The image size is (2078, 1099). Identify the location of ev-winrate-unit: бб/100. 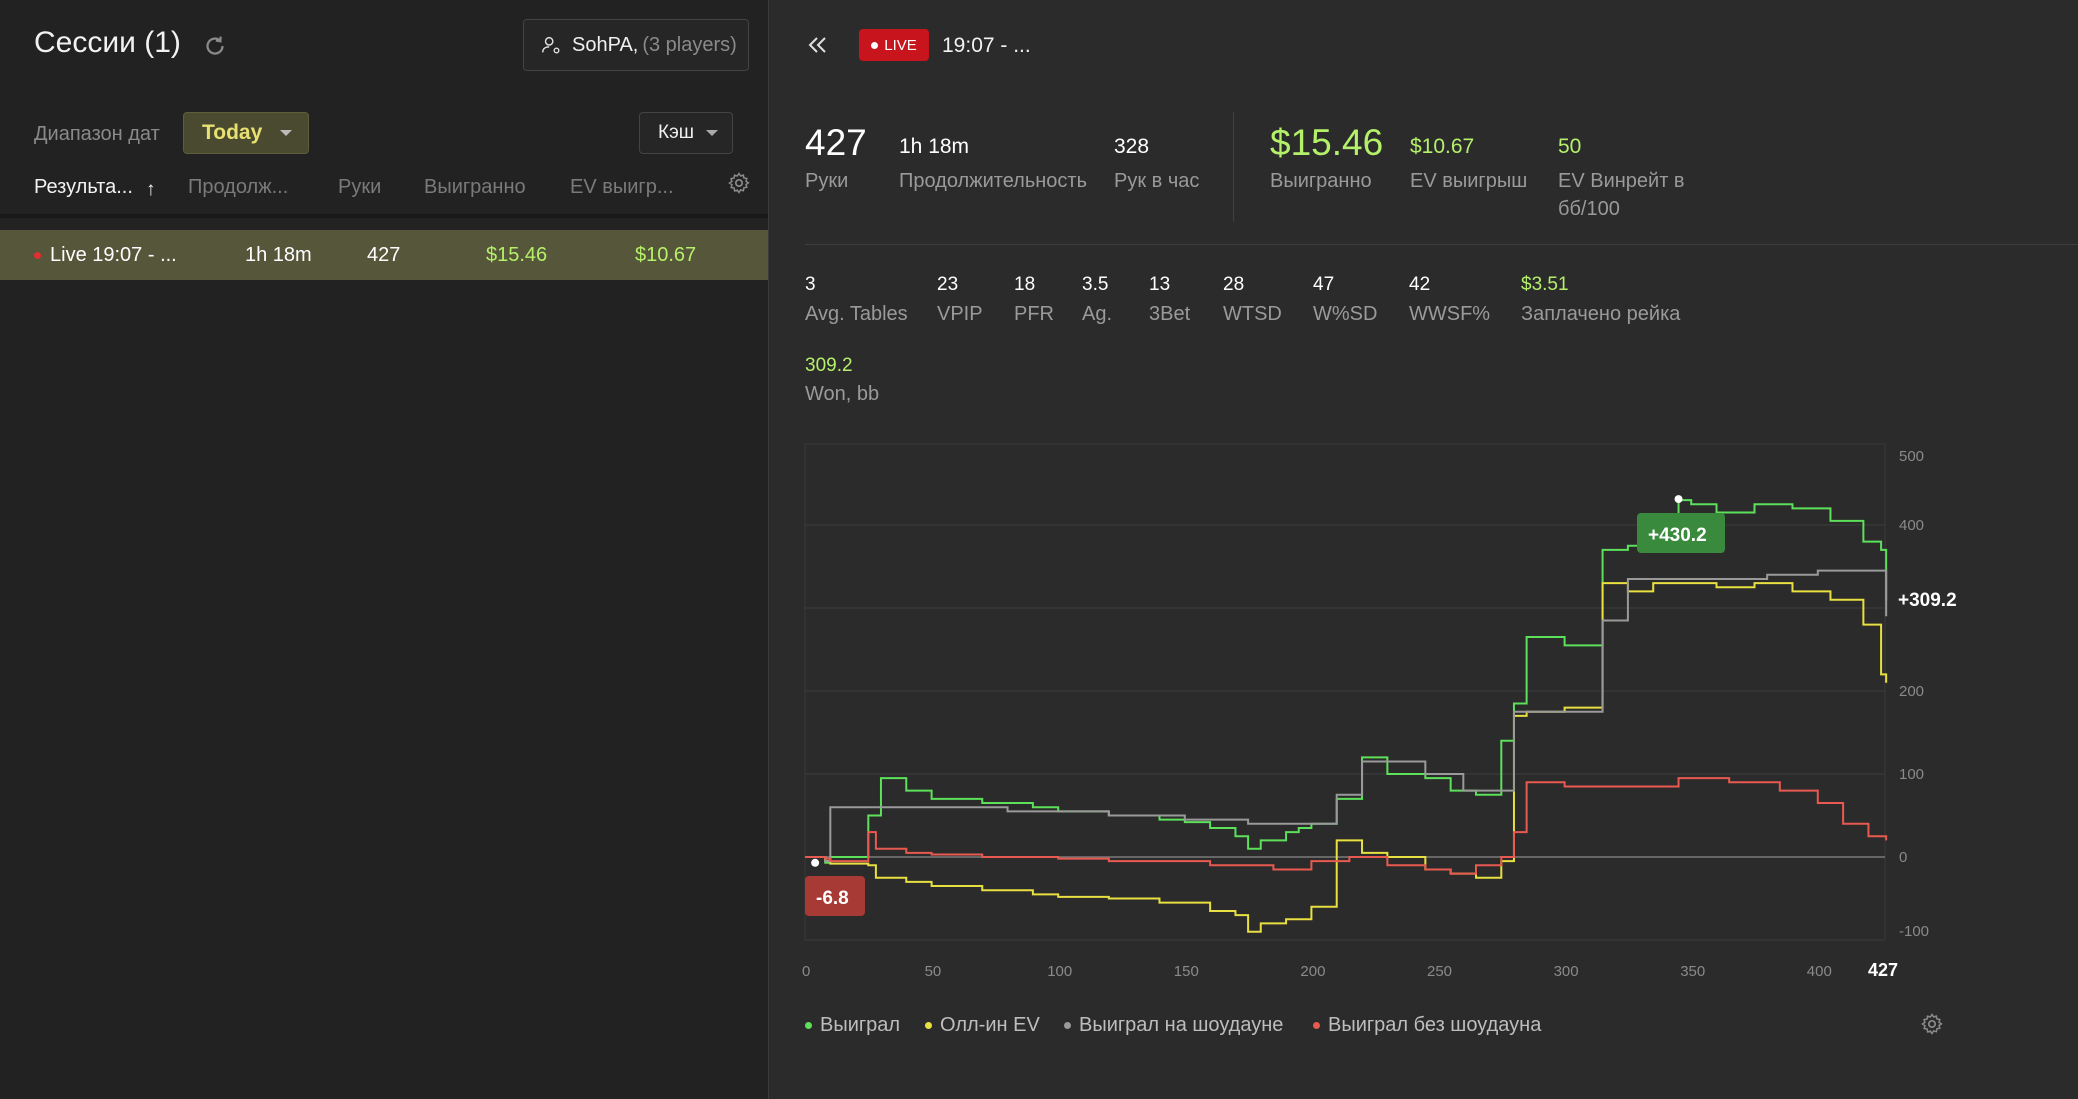
(1589, 209).